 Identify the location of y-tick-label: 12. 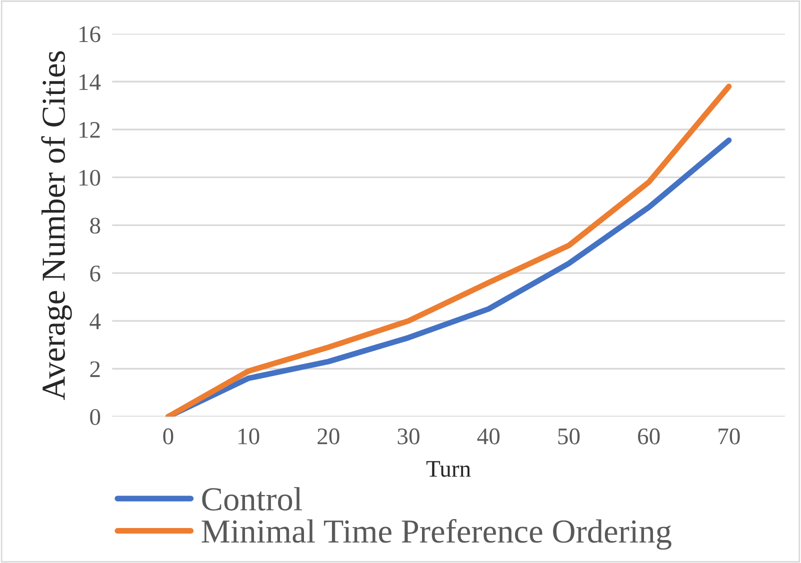
(89, 130).